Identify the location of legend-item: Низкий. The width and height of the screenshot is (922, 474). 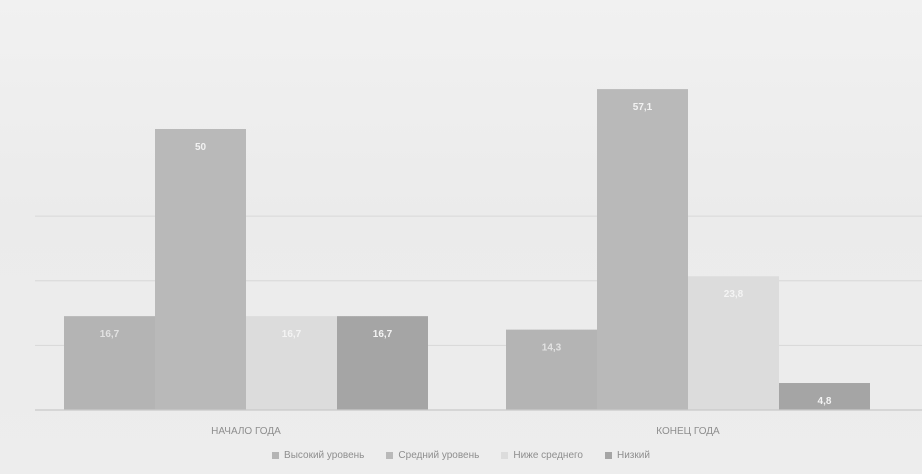
(627, 455).